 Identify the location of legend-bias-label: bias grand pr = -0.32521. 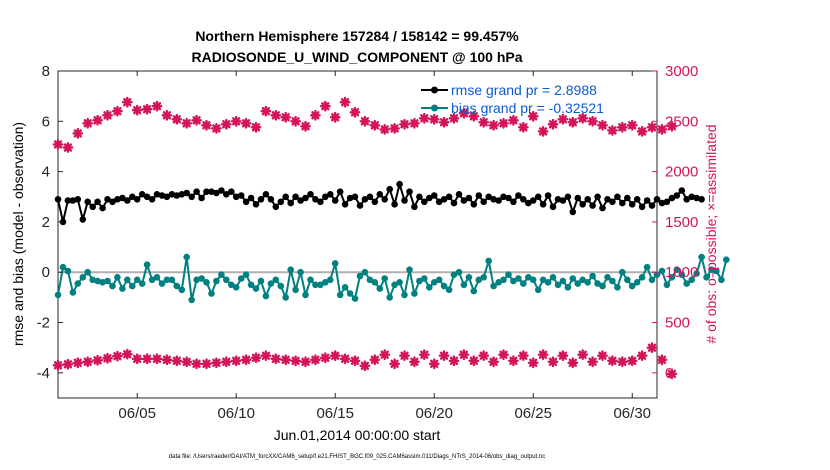
(527, 108).